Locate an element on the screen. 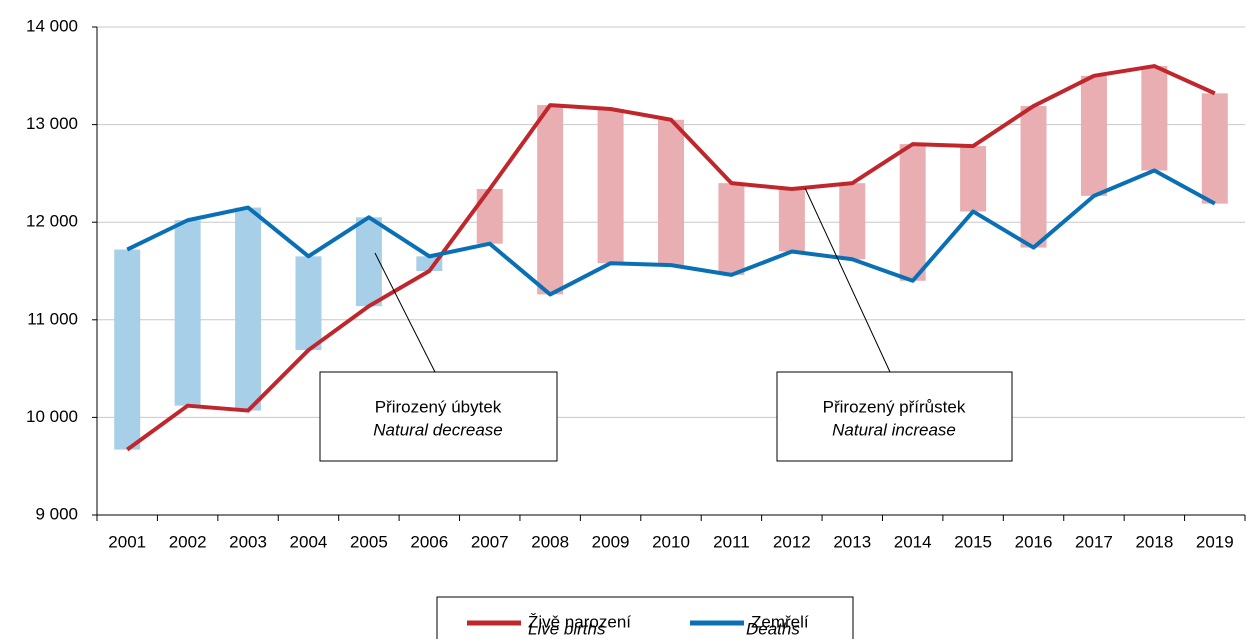 The height and width of the screenshot is (639, 1247). x-tick-label: 2017 is located at coordinates (1094, 541).